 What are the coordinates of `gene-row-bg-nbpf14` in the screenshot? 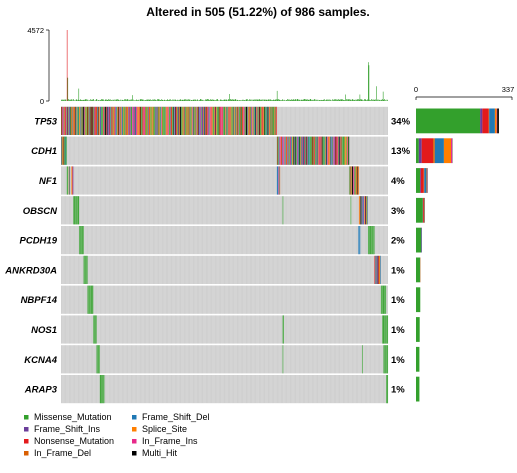 It's located at (224, 299).